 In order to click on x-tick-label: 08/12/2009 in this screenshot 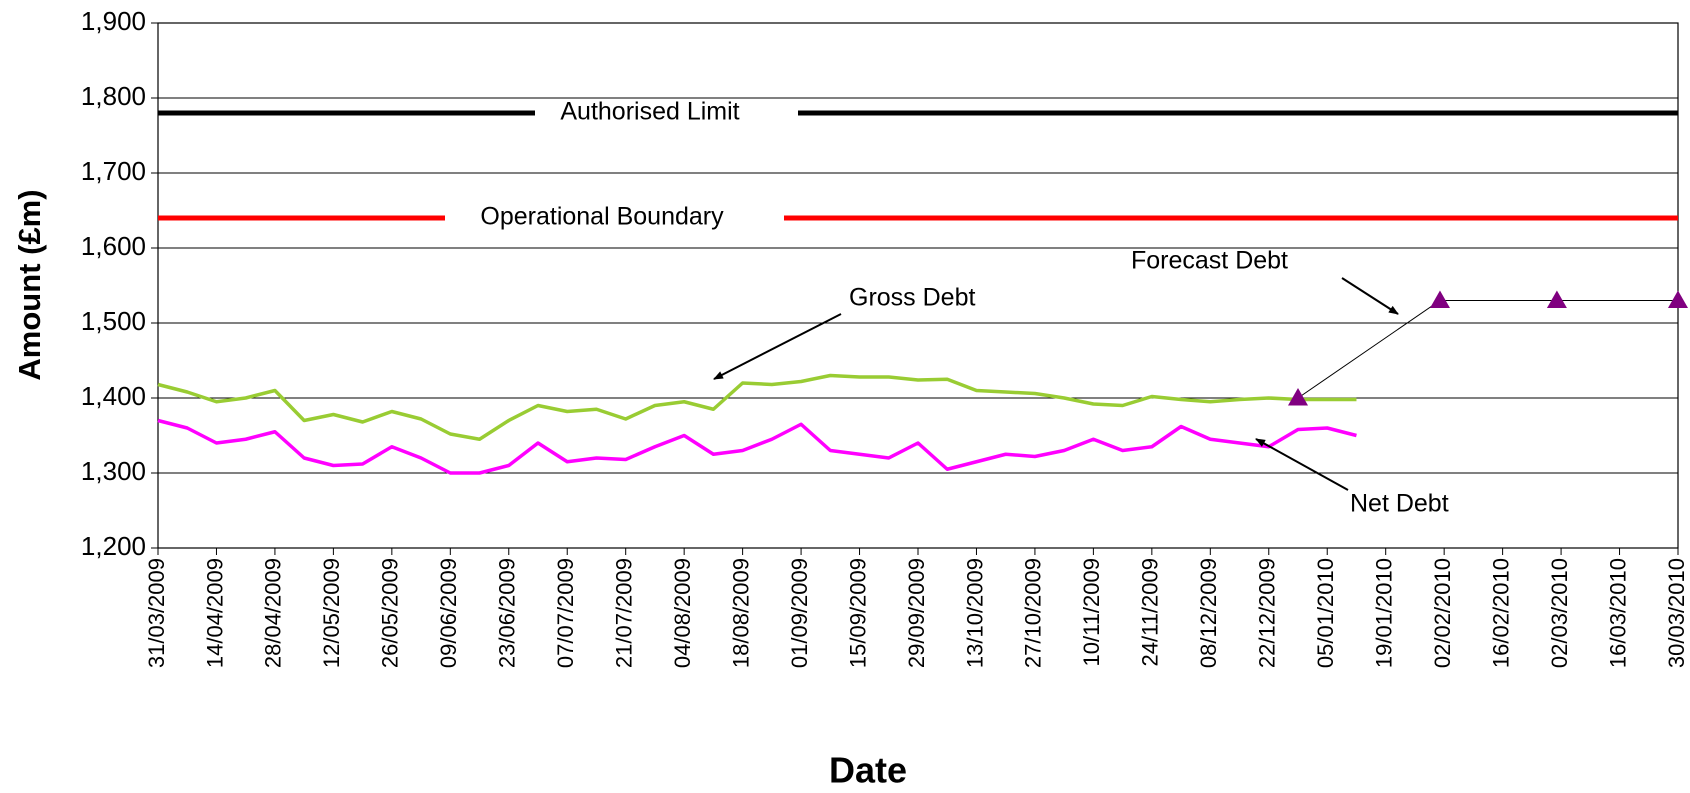, I will do `click(1208, 613)`.